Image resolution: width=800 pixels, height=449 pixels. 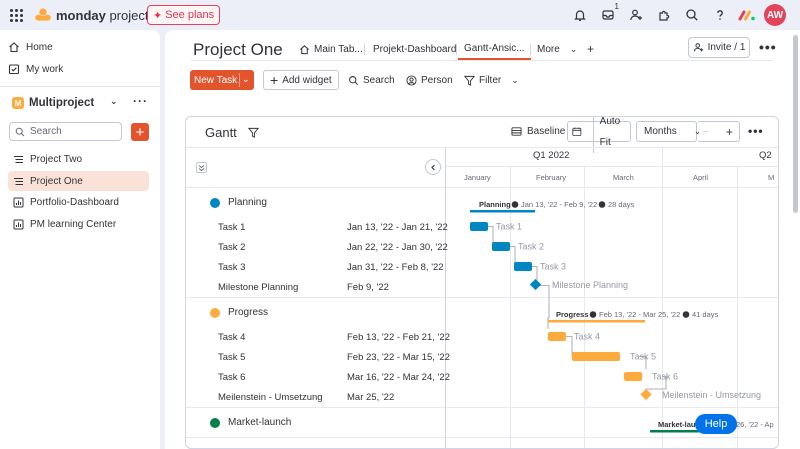 I want to click on svg-text: Planning, so click(x=495, y=204).